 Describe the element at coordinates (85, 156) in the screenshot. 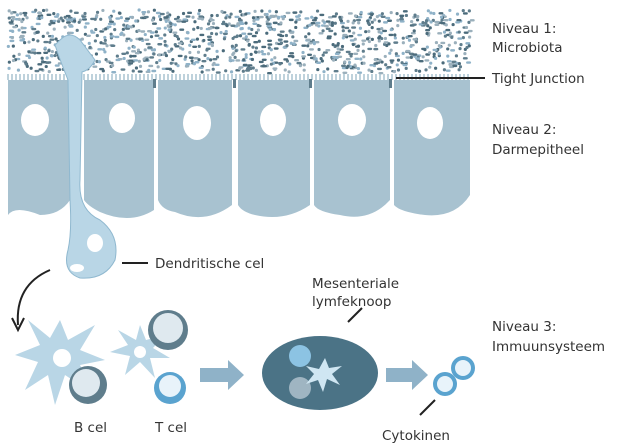

I see `dendritic-cell` at that location.